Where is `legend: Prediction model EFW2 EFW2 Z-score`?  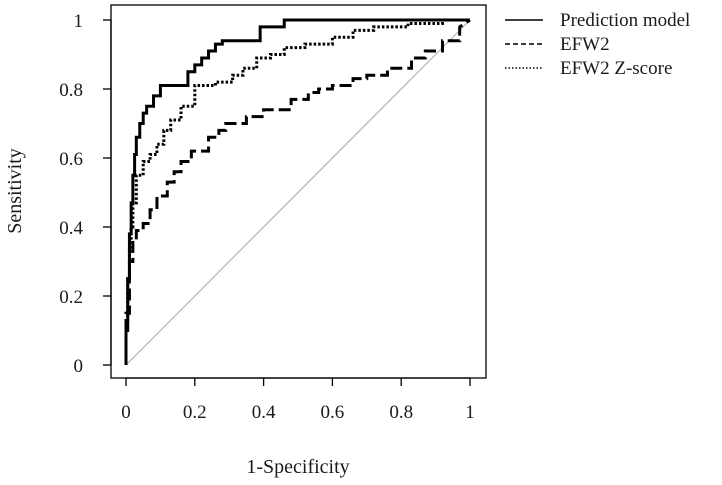 legend: Prediction model EFW2 EFW2 Z-score is located at coordinates (597, 44).